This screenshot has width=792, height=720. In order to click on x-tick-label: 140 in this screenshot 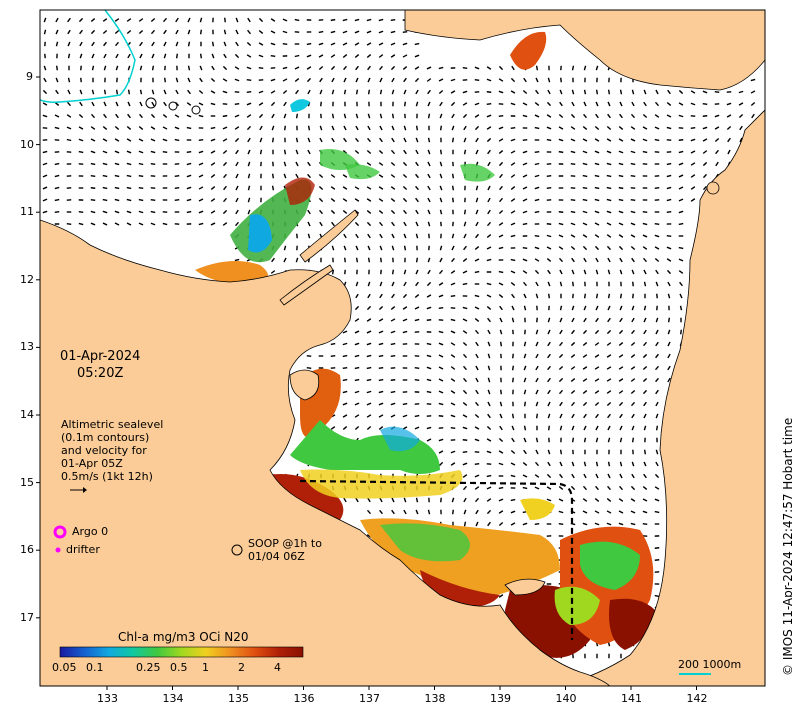, I will do `click(566, 698)`.